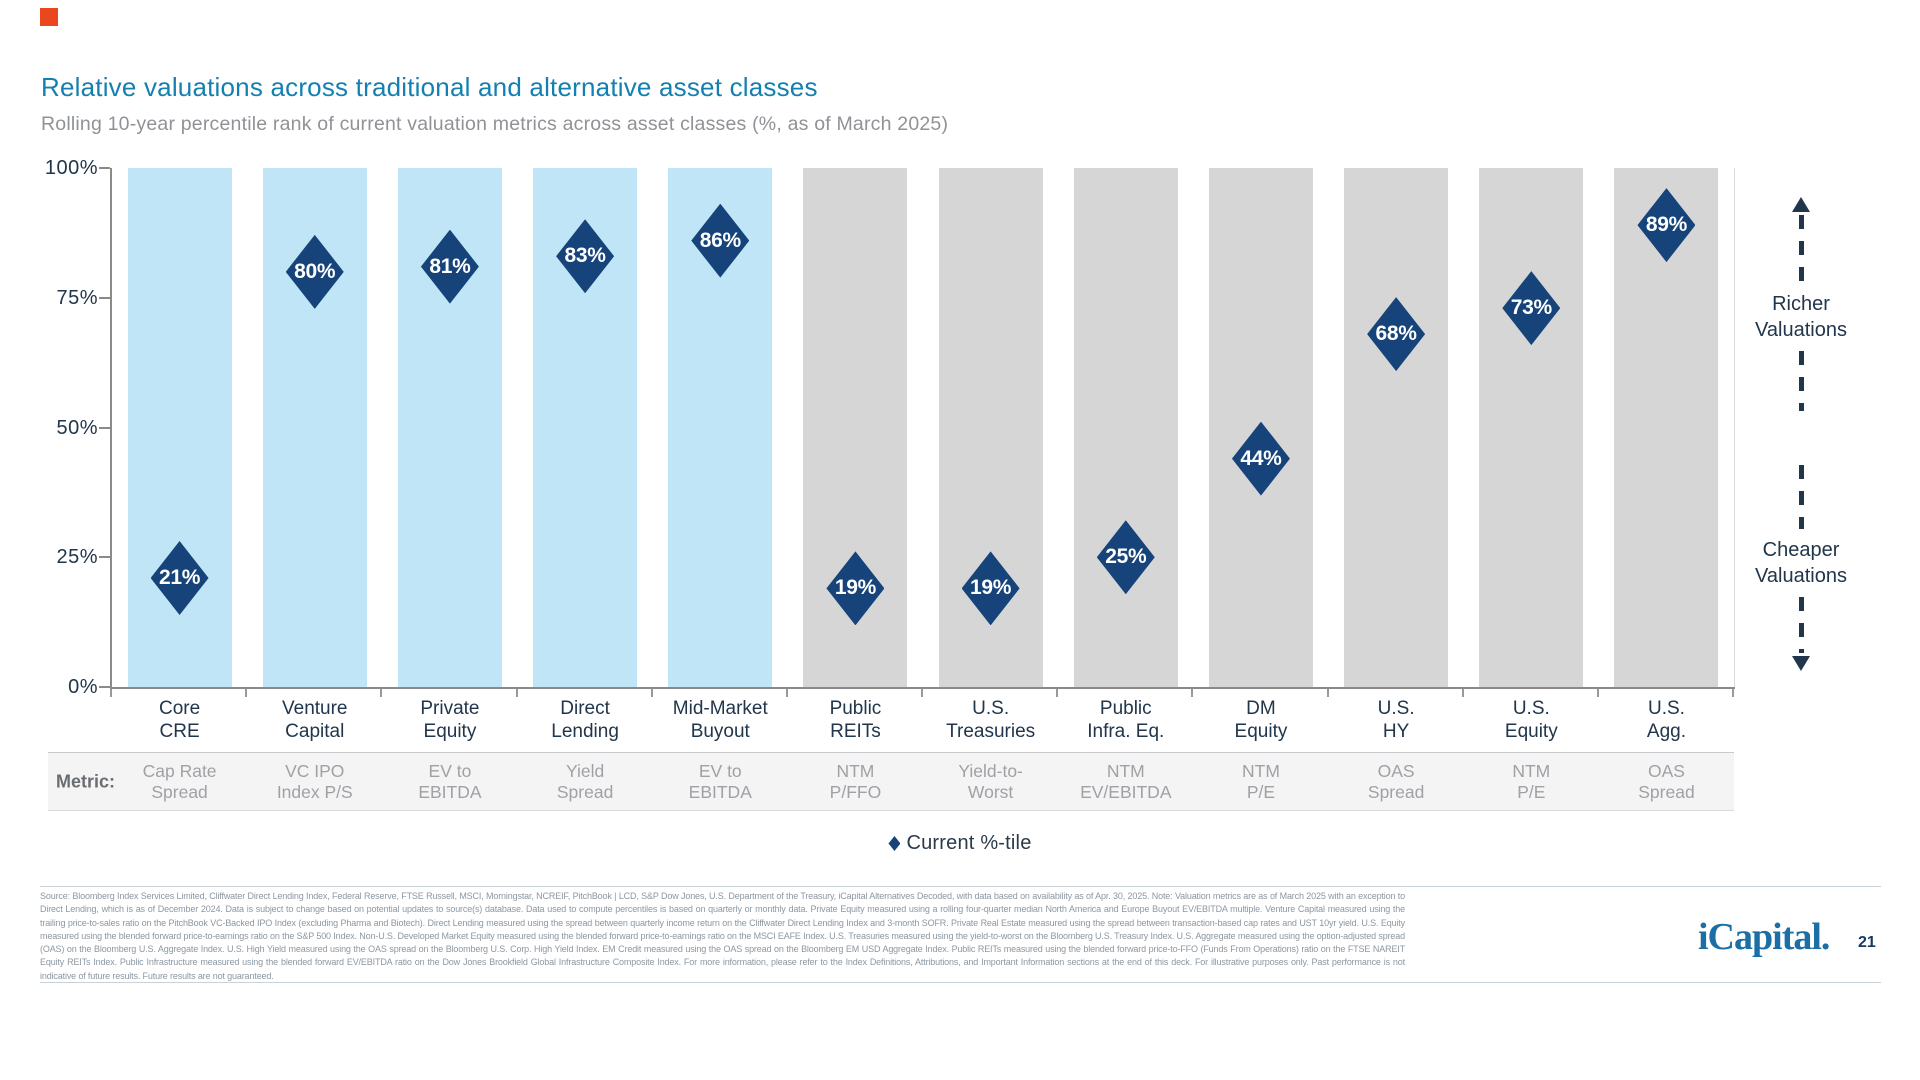 The width and height of the screenshot is (1920, 1080). Describe the element at coordinates (1126, 557) in the screenshot. I see `value-label: 25%` at that location.